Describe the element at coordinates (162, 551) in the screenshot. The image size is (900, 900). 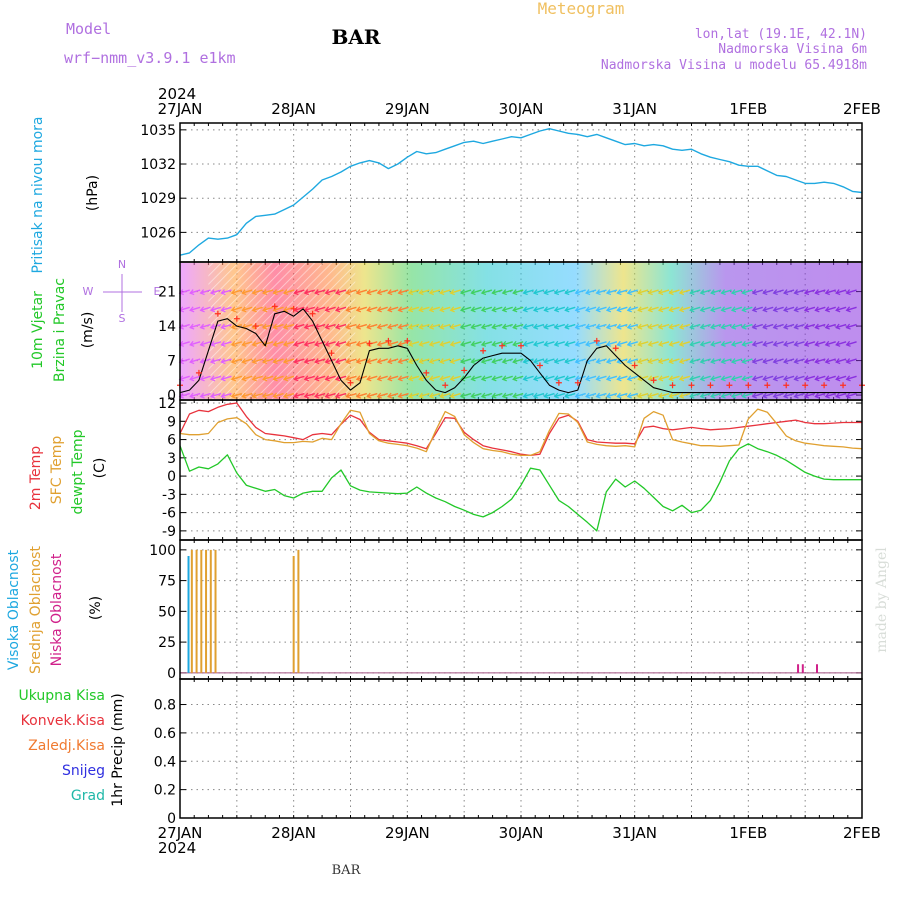
I see `y-tick-label: 100` at that location.